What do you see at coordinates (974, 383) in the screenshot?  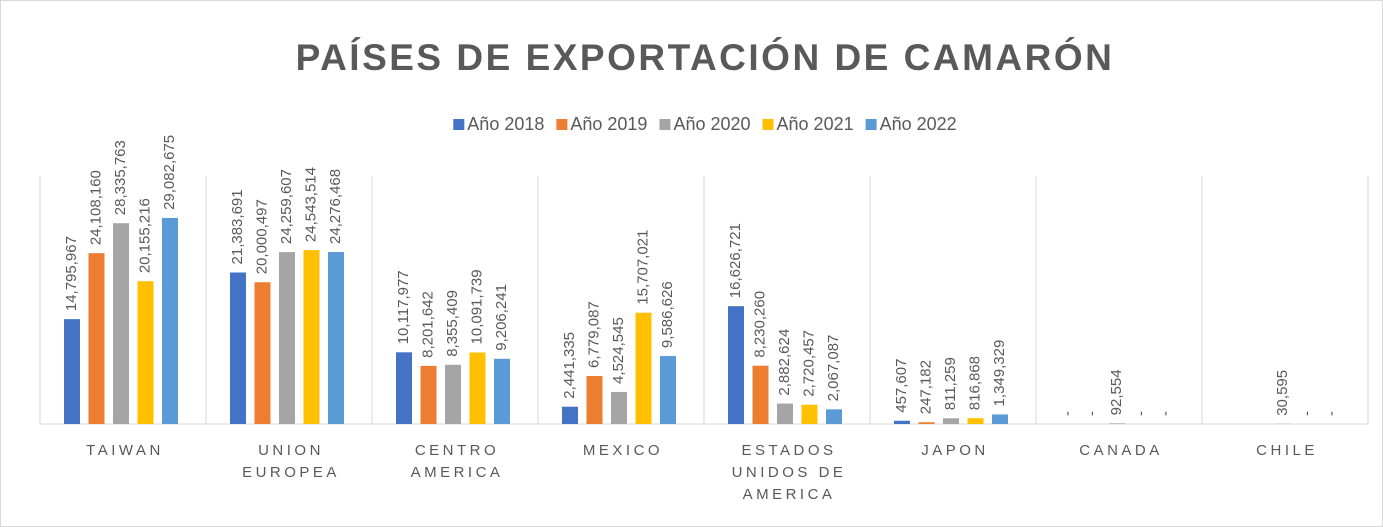 I see `data-label: 816,868` at bounding box center [974, 383].